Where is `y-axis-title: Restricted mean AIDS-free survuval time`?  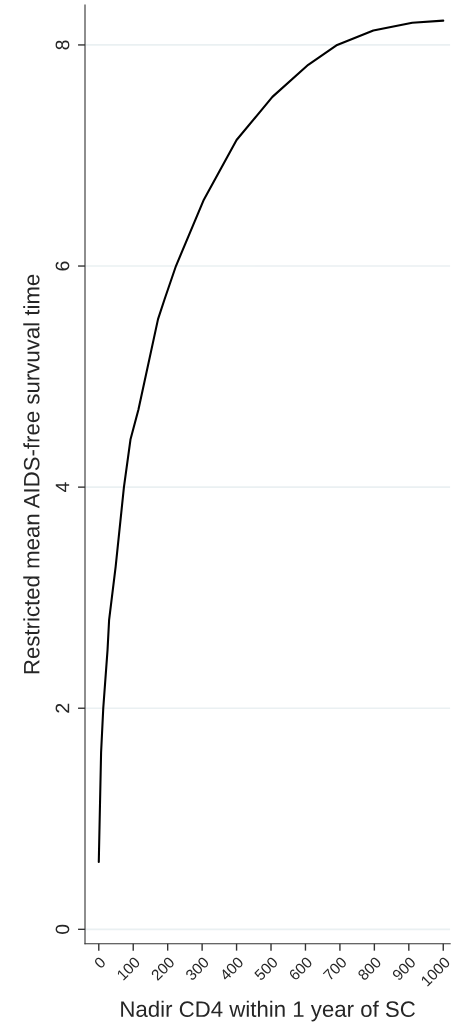
y-axis-title: Restricted mean AIDS-free survuval time is located at coordinates (31, 474).